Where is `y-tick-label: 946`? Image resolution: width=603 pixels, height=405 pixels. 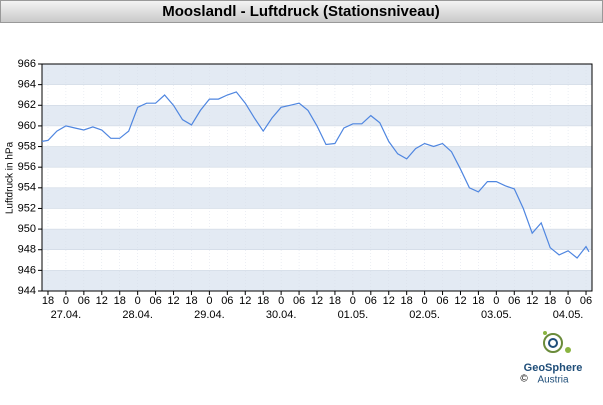
y-tick-label: 946 is located at coordinates (27, 270).